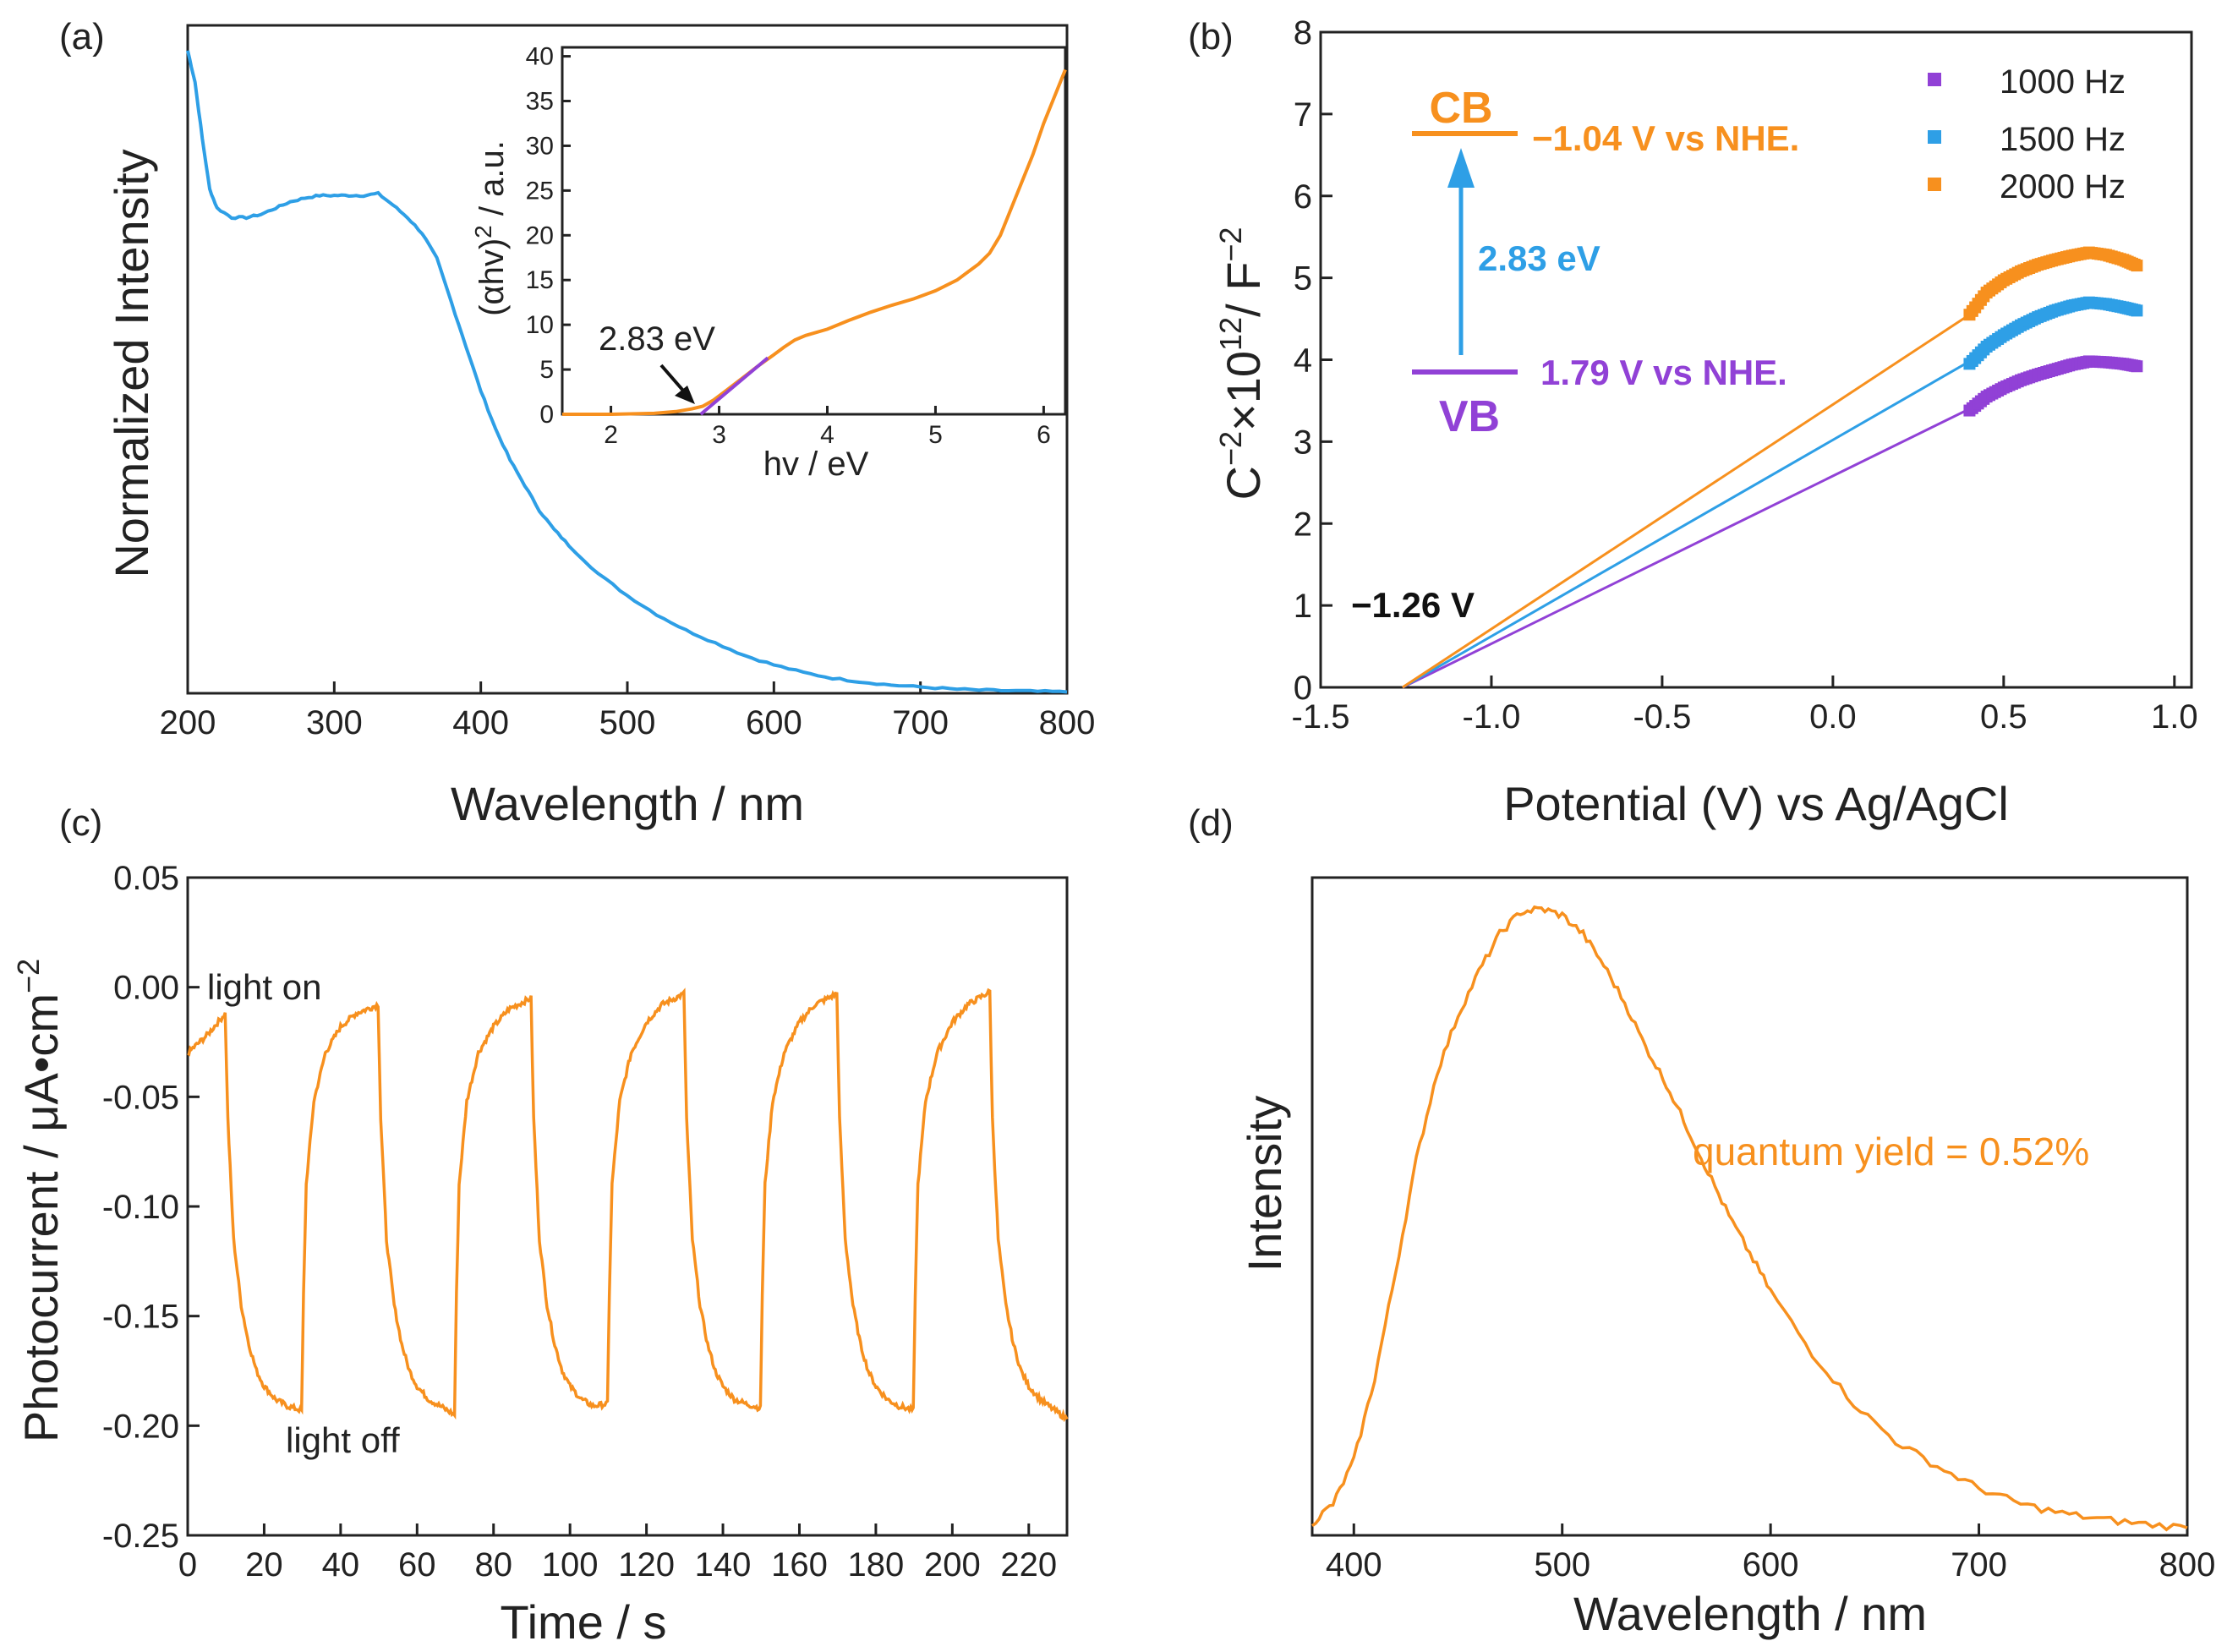 This screenshot has width=2227, height=1652. I want to click on inset-ytick-label: 15, so click(540, 280).